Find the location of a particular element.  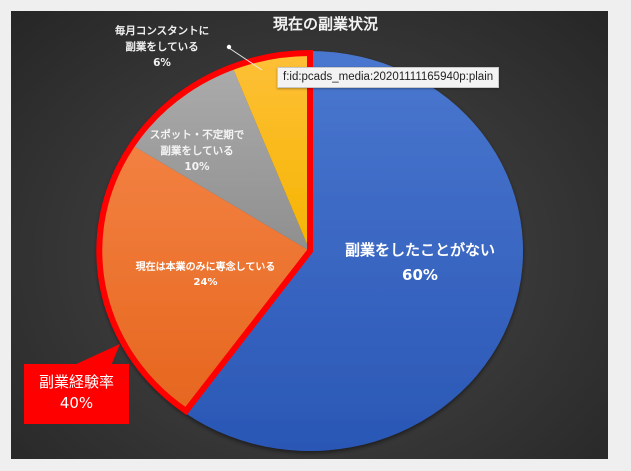

slice-spot-side-job is located at coordinates (220, 158).